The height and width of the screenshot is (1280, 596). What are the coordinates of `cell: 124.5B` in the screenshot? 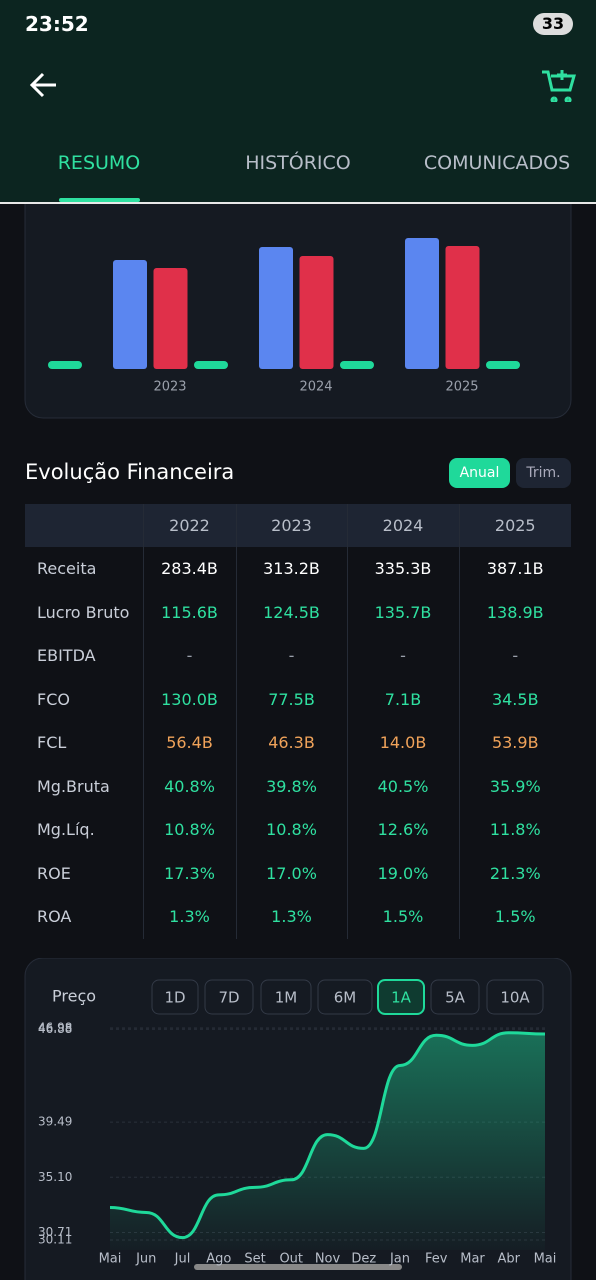 It's located at (292, 612).